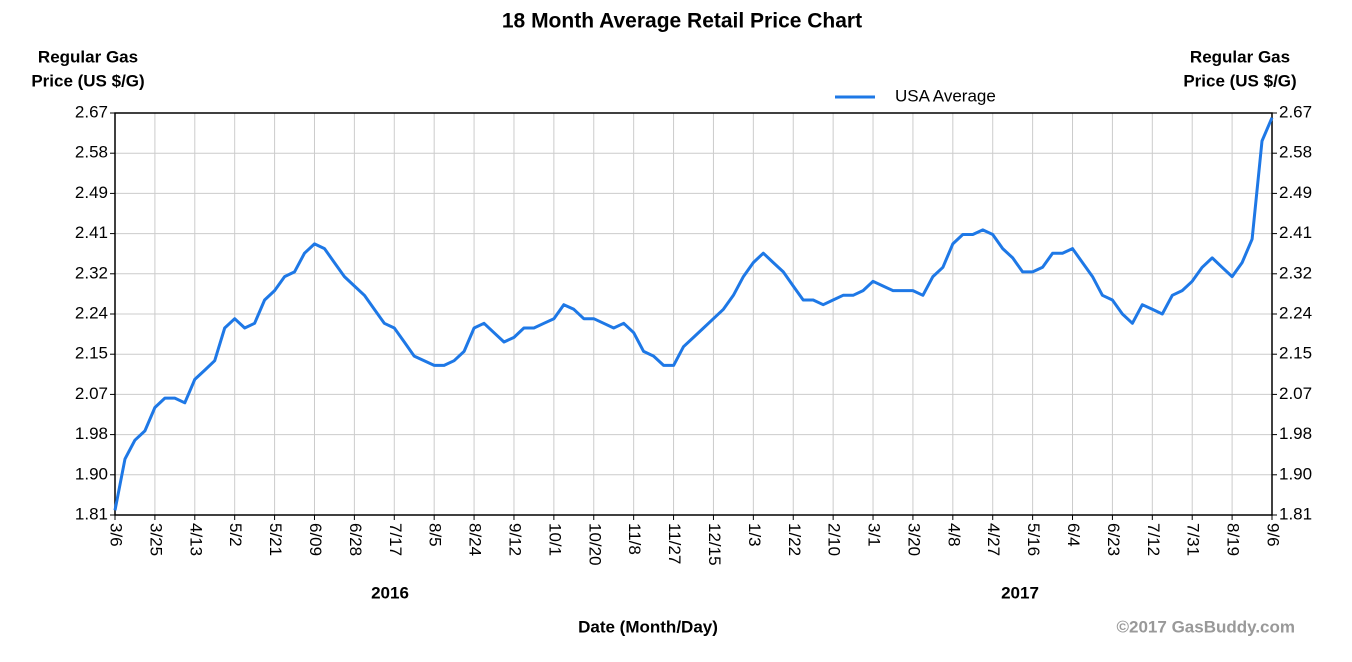 The height and width of the screenshot is (662, 1352). I want to click on y-axis-label: Price (US $/G), so click(87, 80).